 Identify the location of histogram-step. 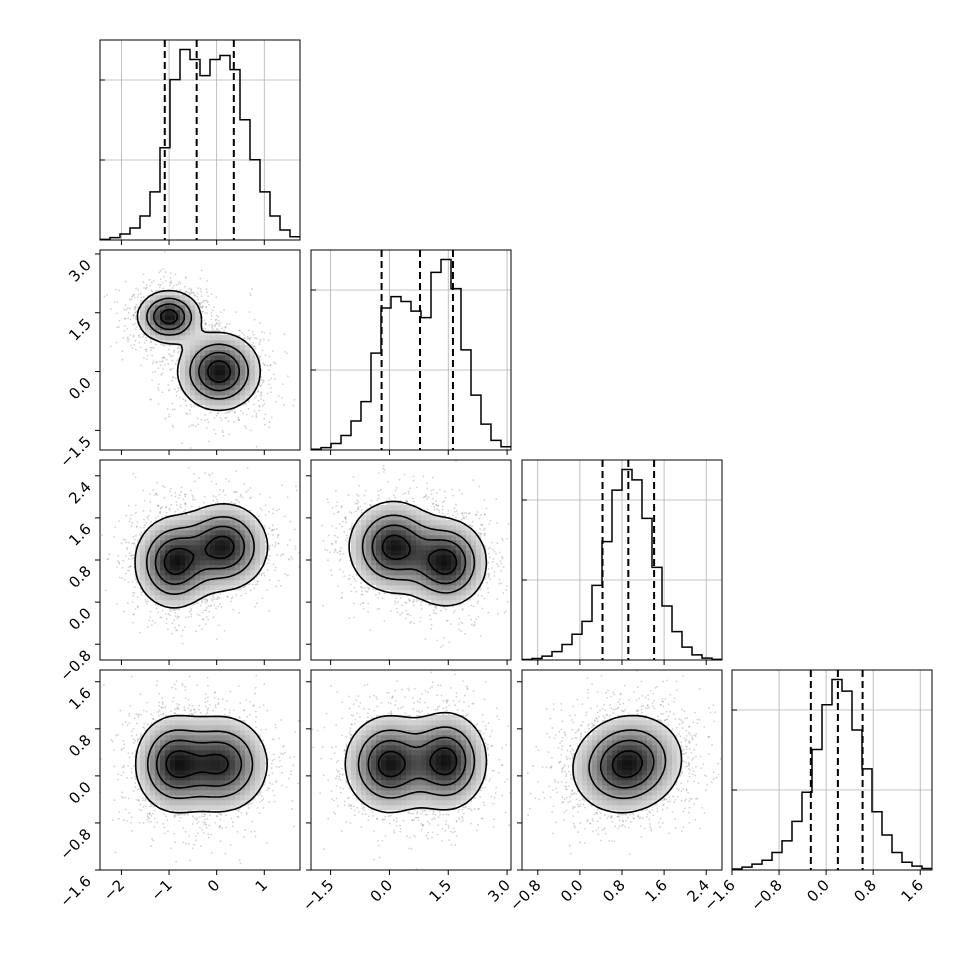
(200, 144).